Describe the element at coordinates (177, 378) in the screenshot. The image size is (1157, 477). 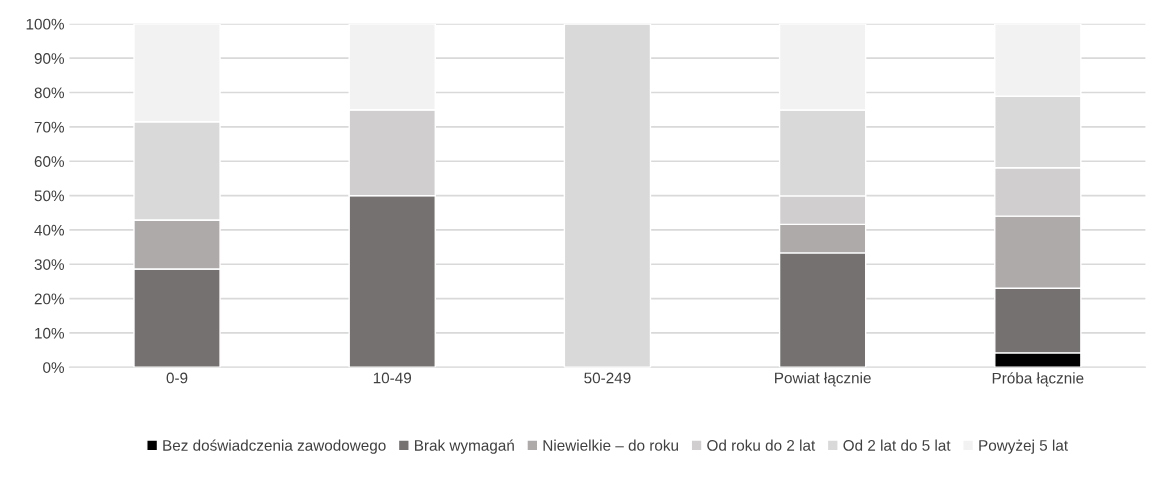
I see `x-tick-label: 0-9` at that location.